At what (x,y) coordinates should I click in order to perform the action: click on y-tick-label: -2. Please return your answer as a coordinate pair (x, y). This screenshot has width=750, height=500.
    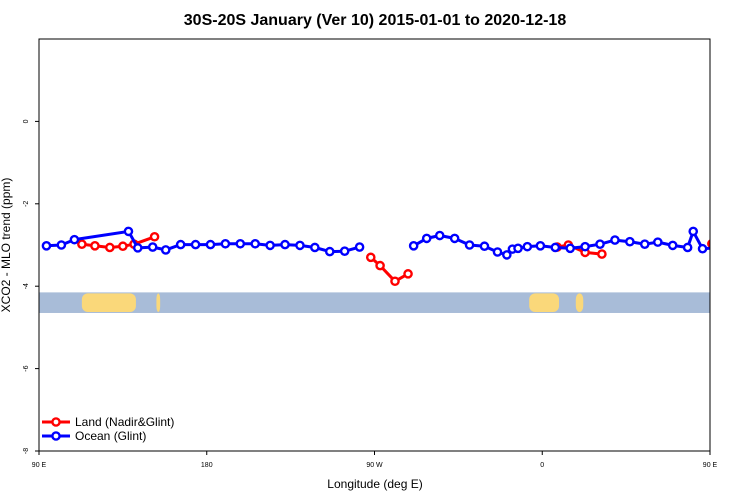
    Looking at the image, I should click on (26, 204).